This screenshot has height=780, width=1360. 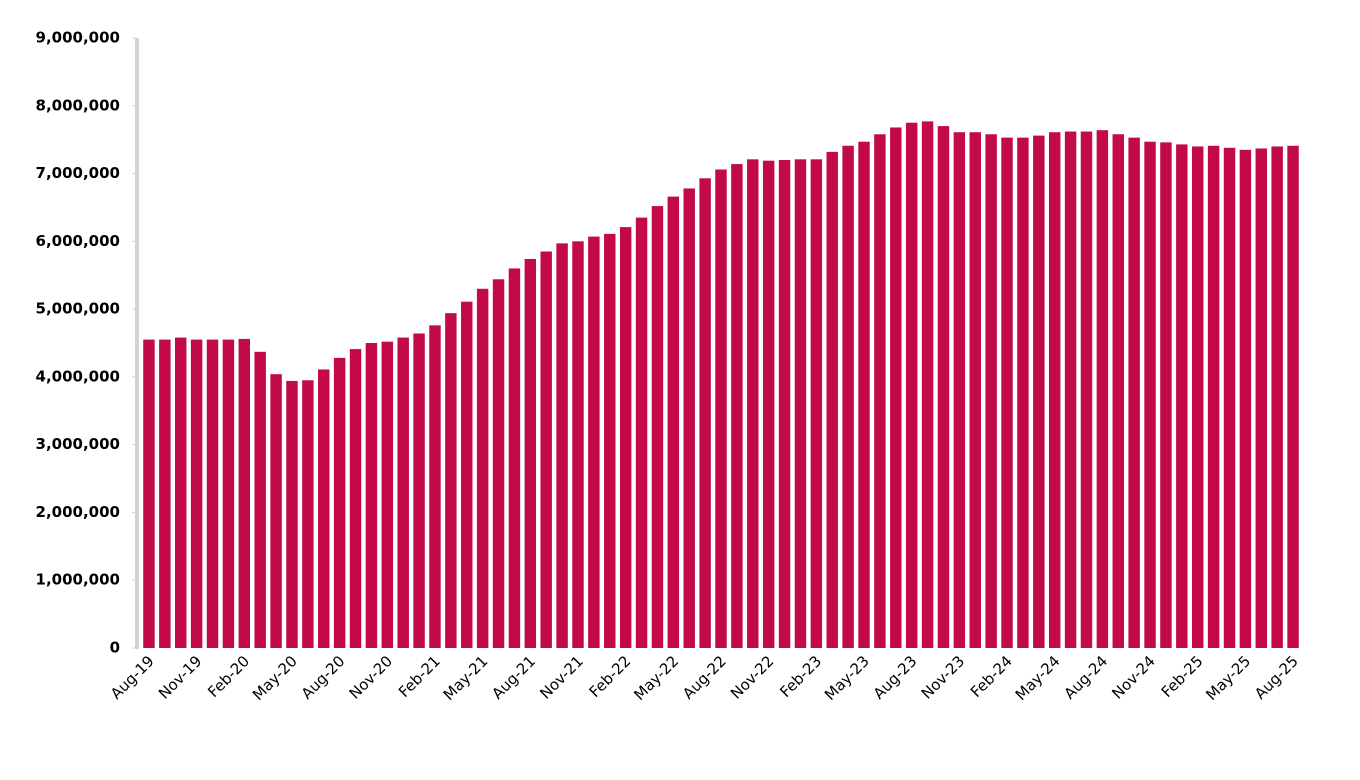 What do you see at coordinates (78, 38) in the screenshot?
I see `y-tick-label: 9,000,000` at bounding box center [78, 38].